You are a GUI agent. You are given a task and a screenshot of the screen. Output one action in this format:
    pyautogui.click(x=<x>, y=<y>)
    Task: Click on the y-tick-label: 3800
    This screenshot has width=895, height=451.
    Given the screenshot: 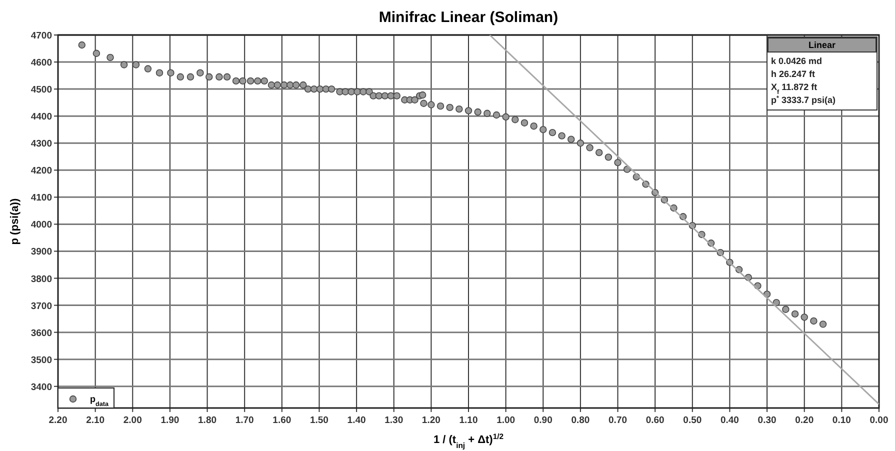 What is the action you would take?
    pyautogui.click(x=41, y=279)
    